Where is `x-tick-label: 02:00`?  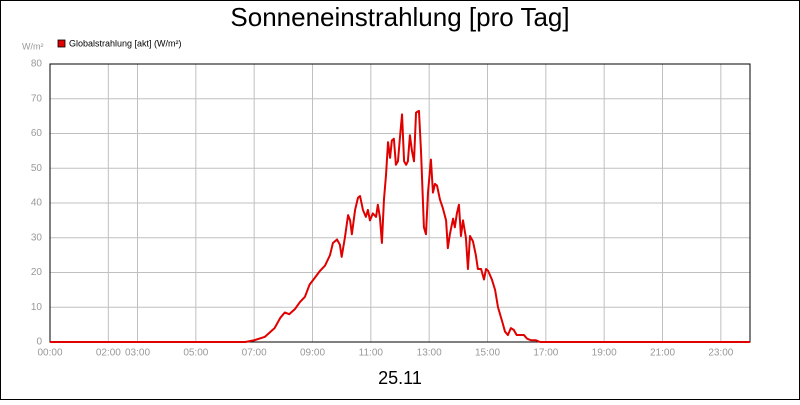 x-tick-label: 02:00 is located at coordinates (108, 353).